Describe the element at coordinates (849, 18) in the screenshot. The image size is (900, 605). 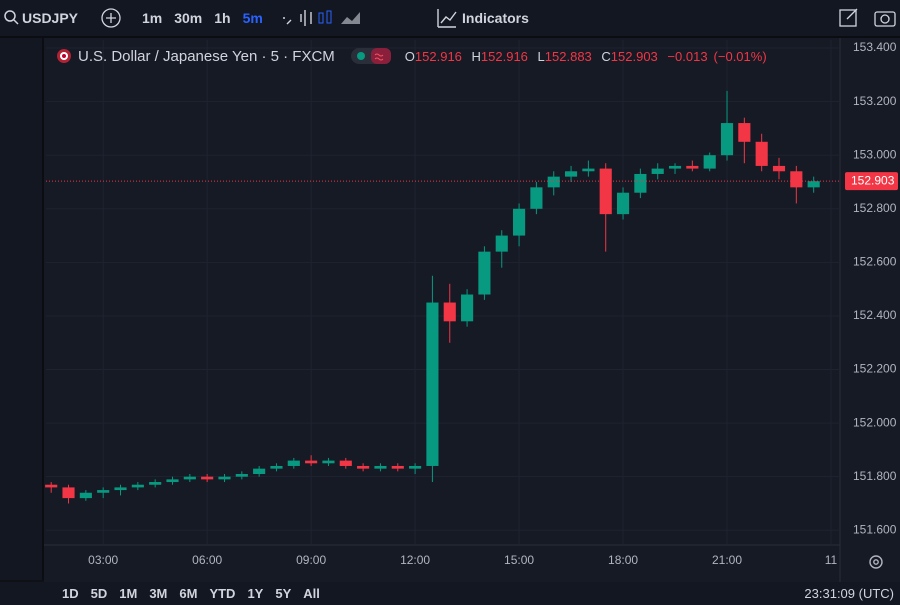
I see `fullscreen-icon` at that location.